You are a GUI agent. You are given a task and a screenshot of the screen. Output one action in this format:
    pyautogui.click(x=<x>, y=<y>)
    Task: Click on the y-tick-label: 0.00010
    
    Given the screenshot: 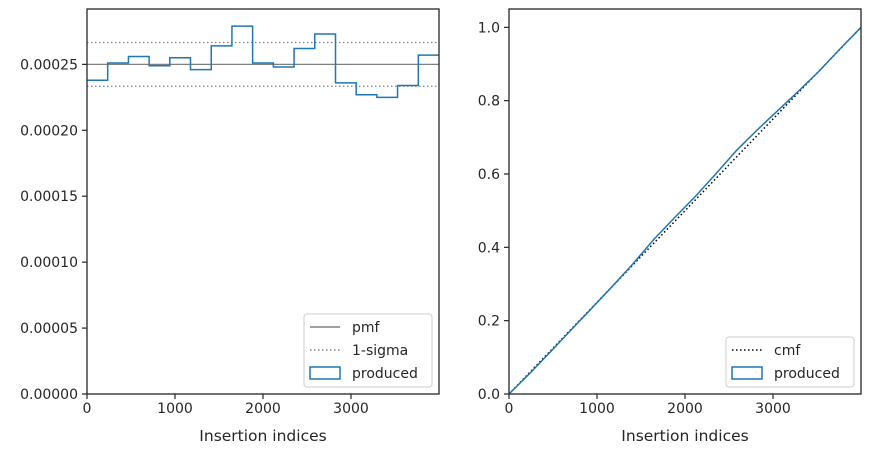 What is the action you would take?
    pyautogui.click(x=49, y=263)
    